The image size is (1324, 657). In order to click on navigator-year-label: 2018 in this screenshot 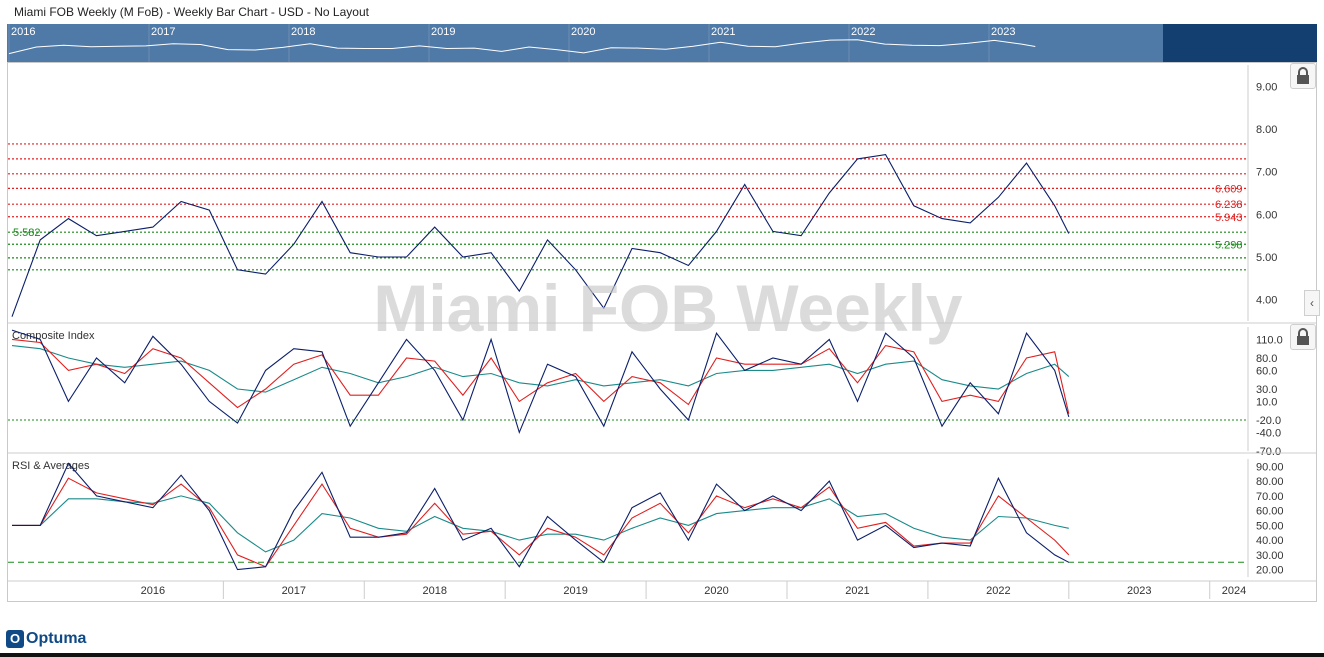, I will do `click(303, 32)`.